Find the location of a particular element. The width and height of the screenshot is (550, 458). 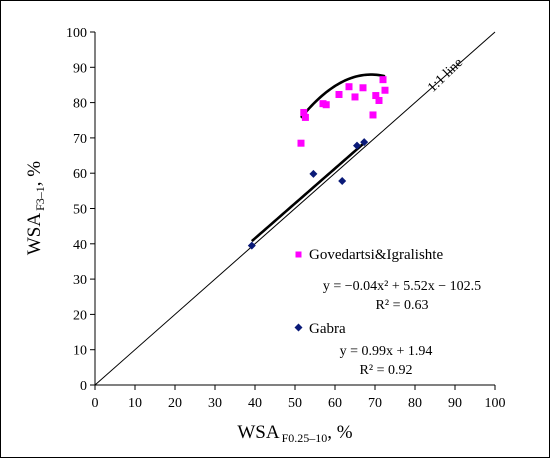

y-axis-title-sub: F3–1 is located at coordinates (40, 198).